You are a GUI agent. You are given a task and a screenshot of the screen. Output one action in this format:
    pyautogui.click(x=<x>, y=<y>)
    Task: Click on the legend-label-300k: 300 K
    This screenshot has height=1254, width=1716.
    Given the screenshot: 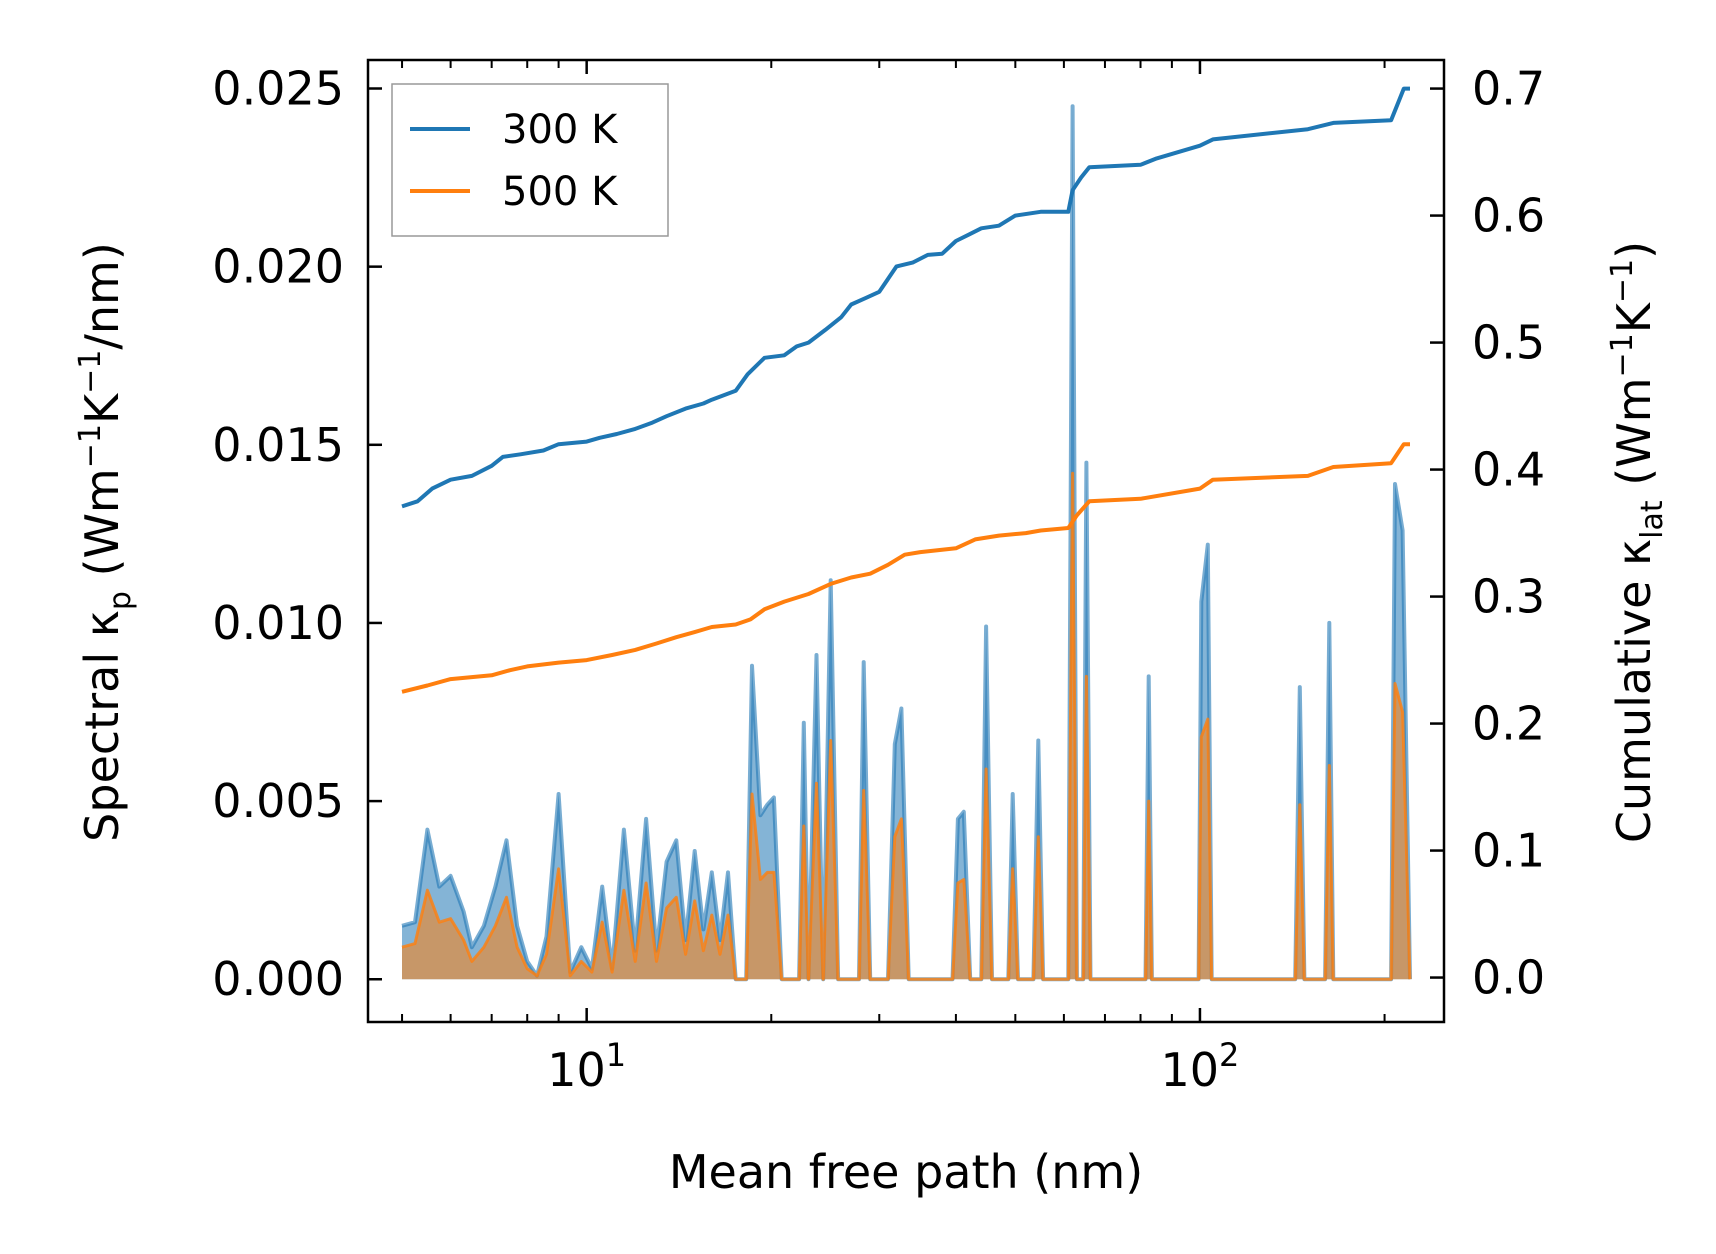 What is the action you would take?
    pyautogui.click(x=560, y=130)
    